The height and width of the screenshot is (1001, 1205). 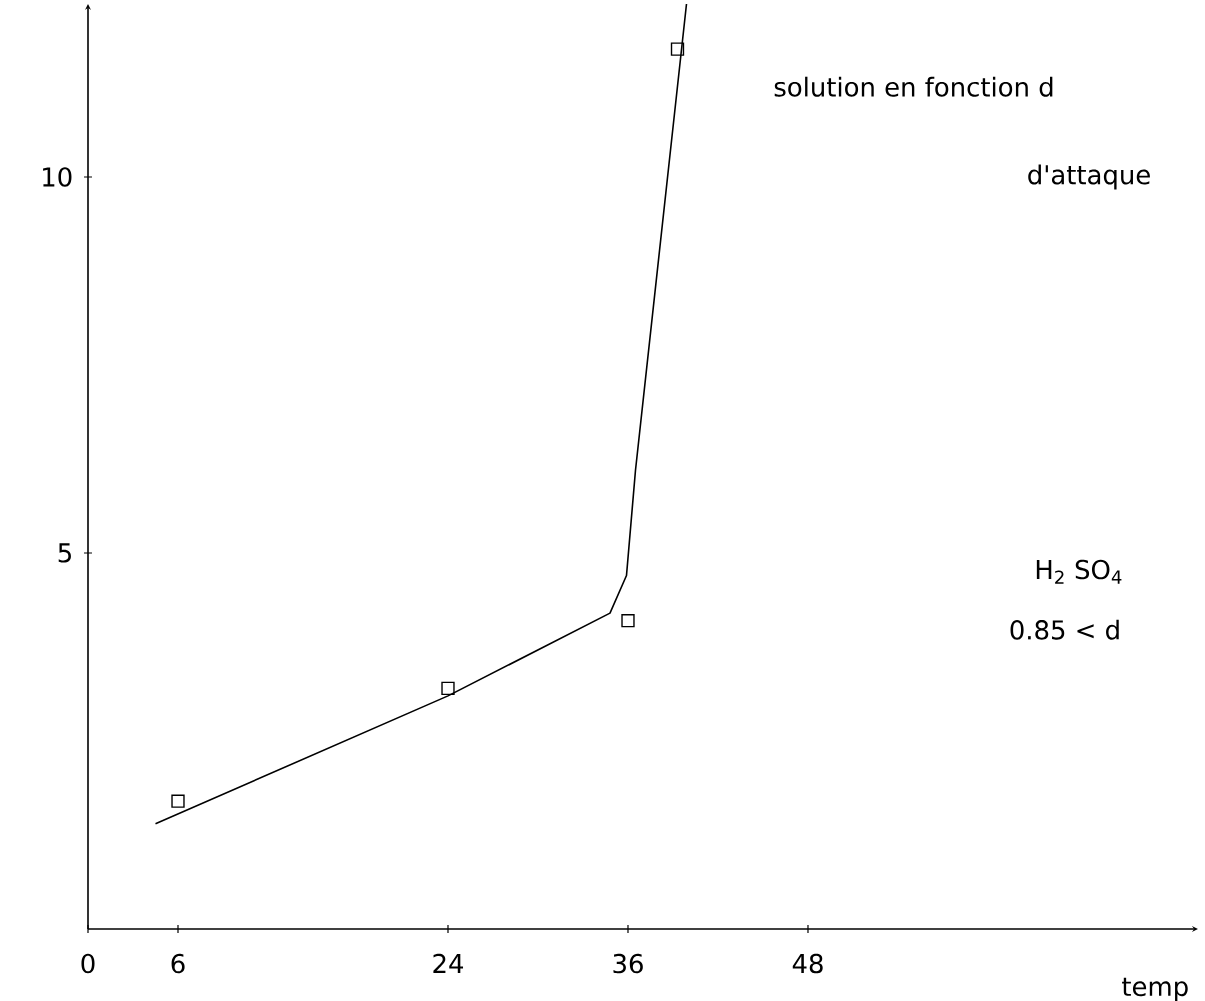 What do you see at coordinates (178, 963) in the screenshot?
I see `x-tick-label: 6` at bounding box center [178, 963].